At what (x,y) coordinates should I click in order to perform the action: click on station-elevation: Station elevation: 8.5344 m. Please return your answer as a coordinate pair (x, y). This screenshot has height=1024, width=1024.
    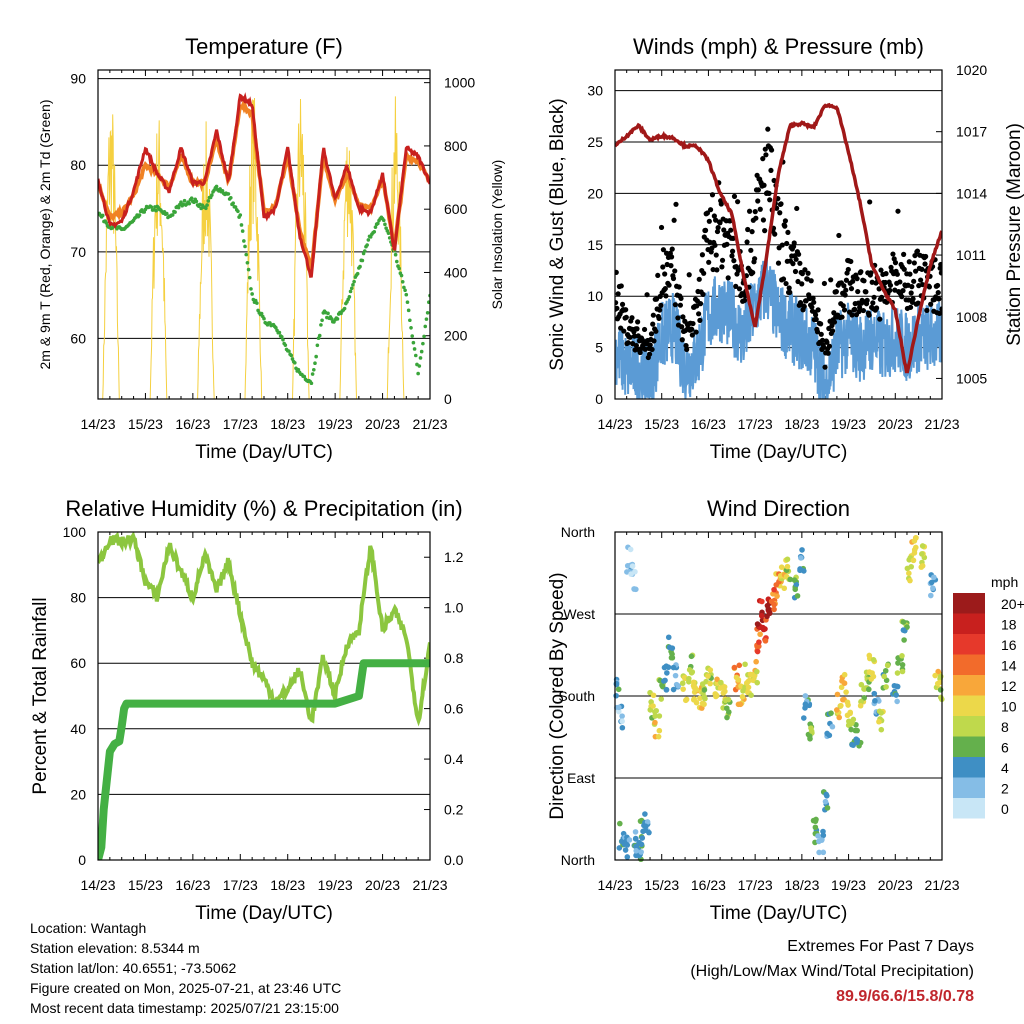
    Looking at the image, I should click on (115, 948).